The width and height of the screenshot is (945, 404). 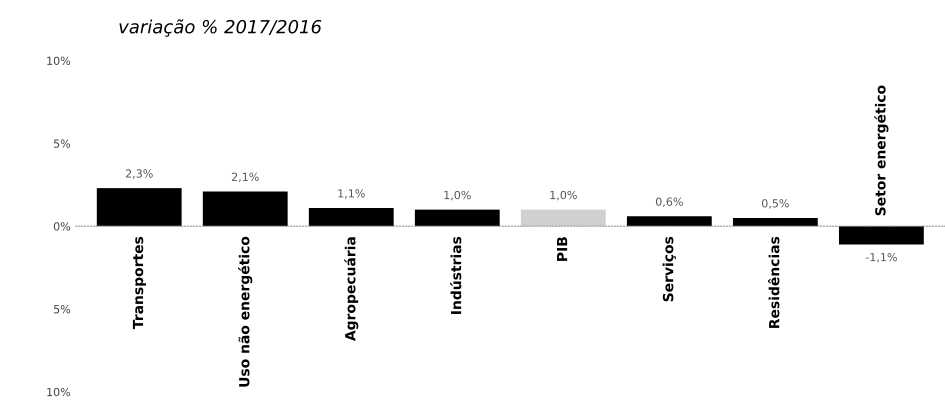 I want to click on data-label: 0,5%, so click(x=775, y=204).